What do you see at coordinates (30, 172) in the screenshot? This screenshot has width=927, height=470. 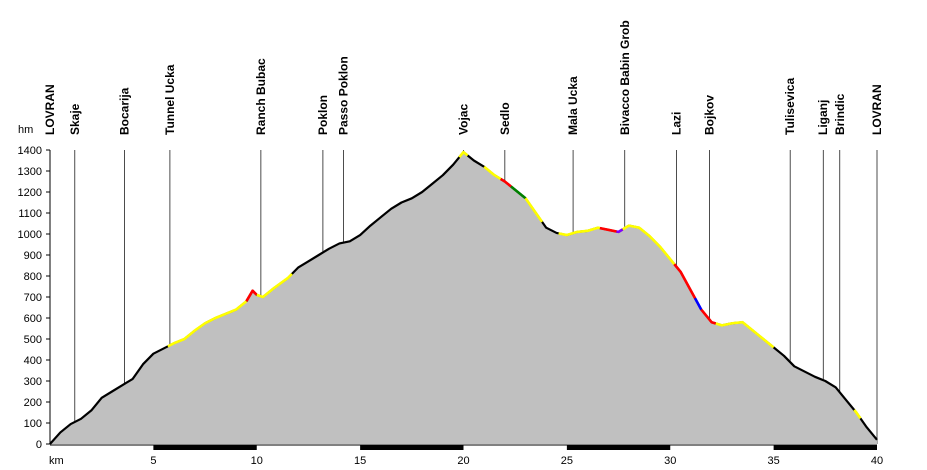 I see `y-tick-label: 1300` at bounding box center [30, 172].